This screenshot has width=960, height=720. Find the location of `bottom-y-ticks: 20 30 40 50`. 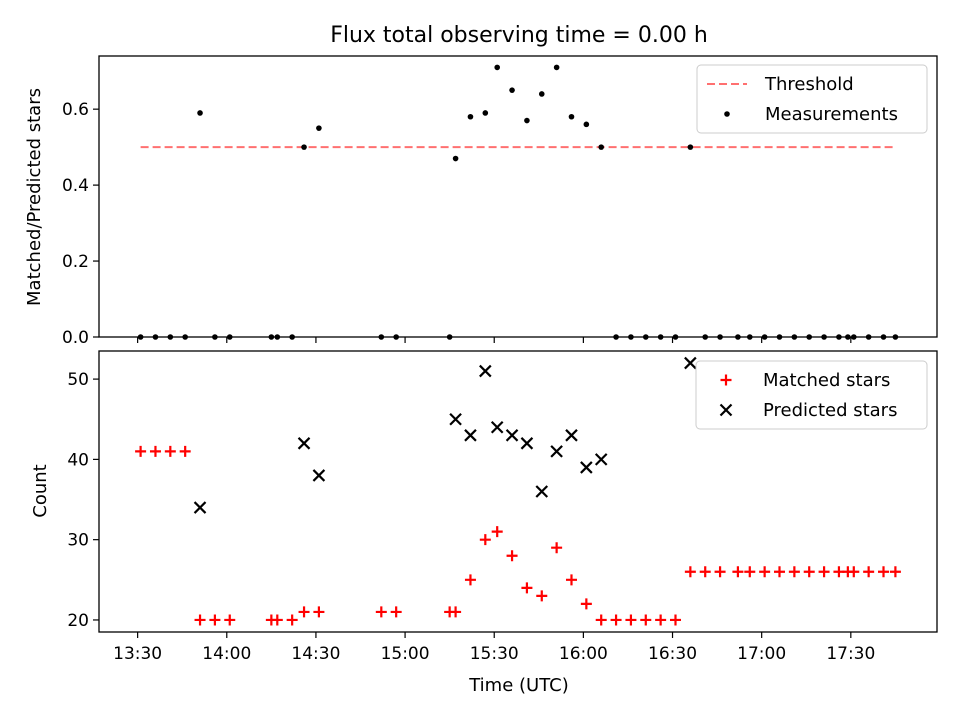

bottom-y-ticks: 20 30 40 50 is located at coordinates (83, 500).